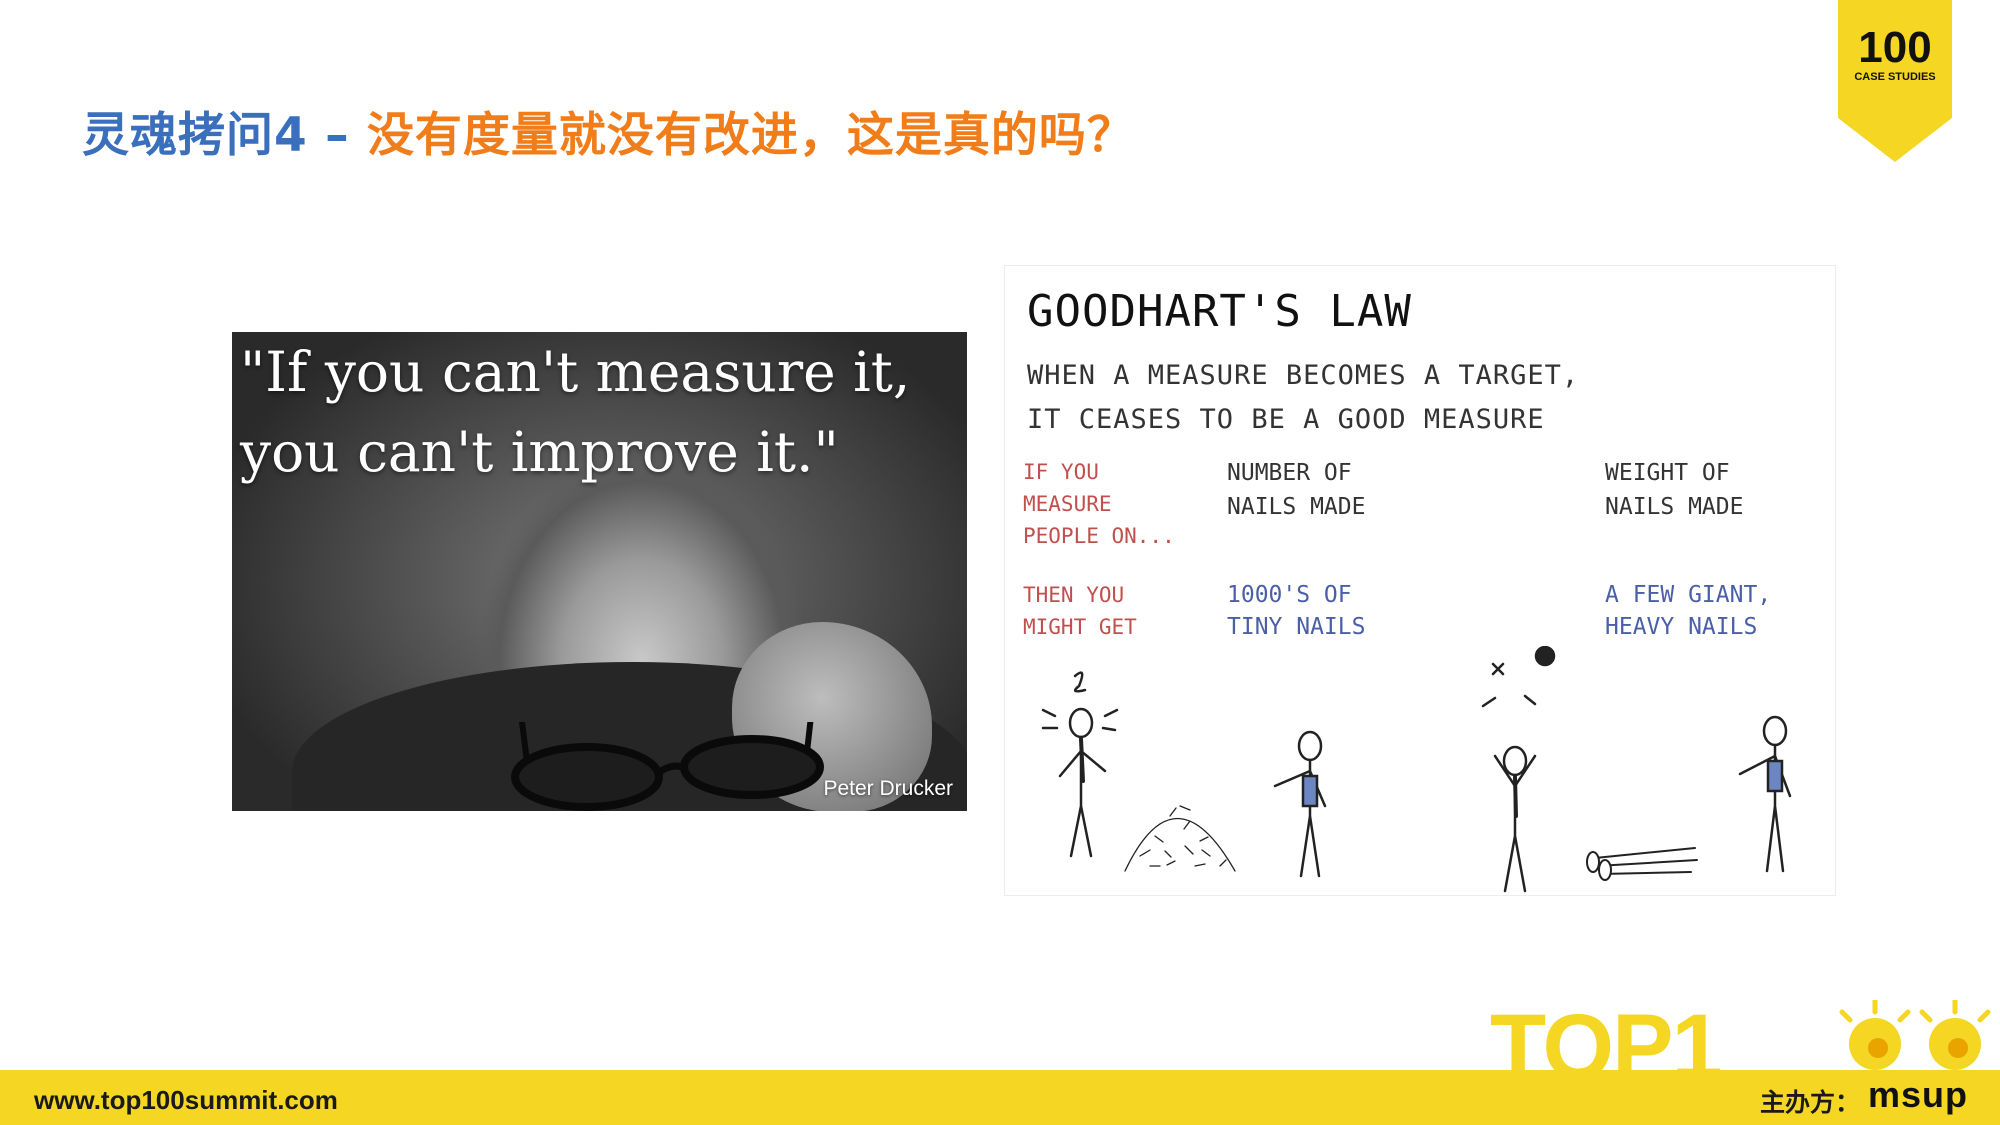 The width and height of the screenshot is (2000, 1125). Describe the element at coordinates (1674, 490) in the screenshot. I see `row1-col2: WEIGHT OF NAILS MADE` at that location.